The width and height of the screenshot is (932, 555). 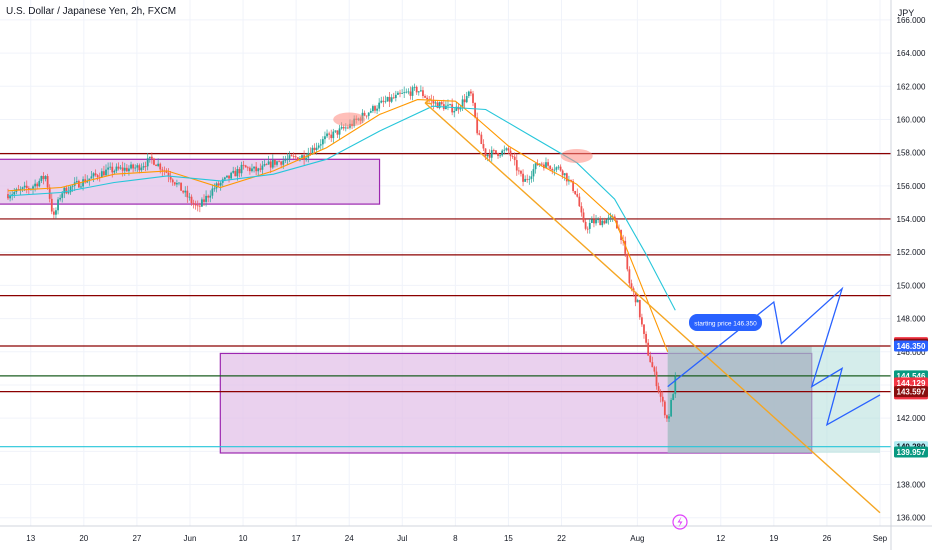 What do you see at coordinates (911, 153) in the screenshot?
I see `y-tick-label: 158.000` at bounding box center [911, 153].